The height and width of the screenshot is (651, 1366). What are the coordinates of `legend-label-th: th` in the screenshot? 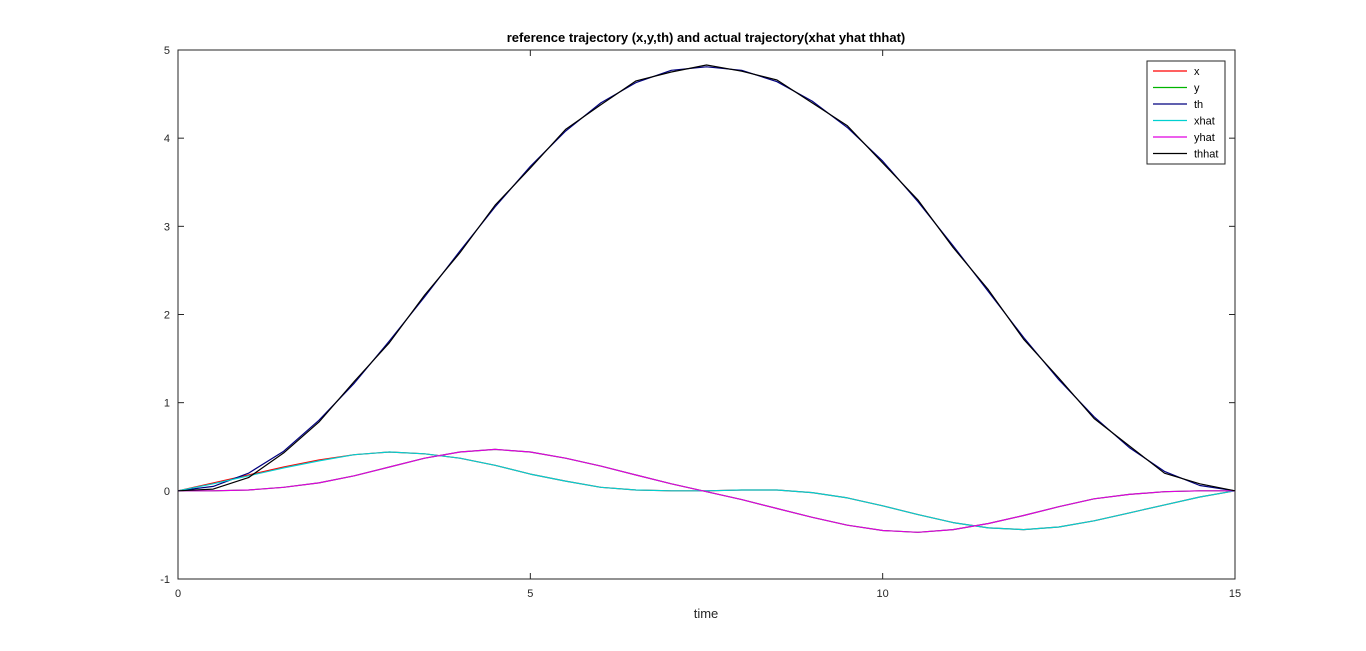 It's located at (1198, 105).